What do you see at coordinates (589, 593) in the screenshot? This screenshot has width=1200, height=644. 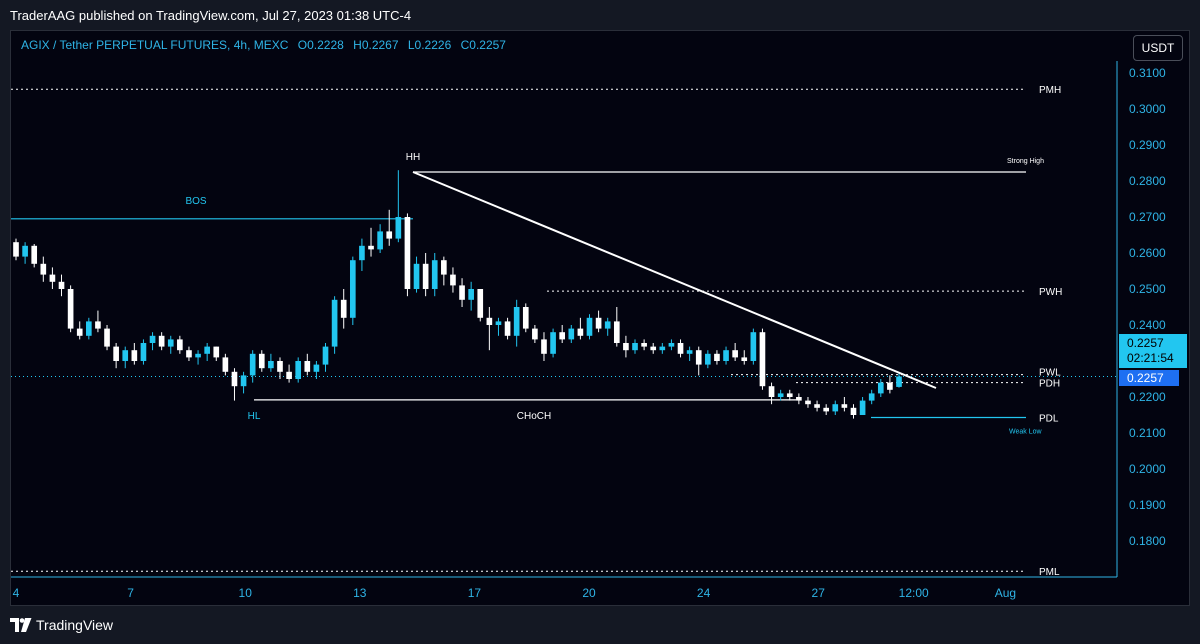 I see `time-tick-label: 20` at bounding box center [589, 593].